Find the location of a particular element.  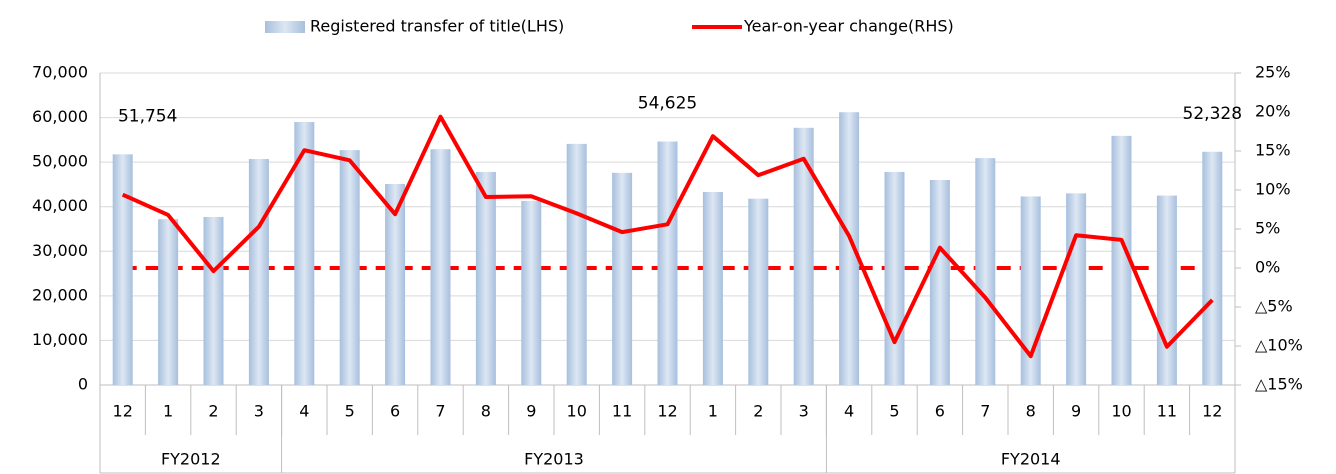

y-tick-label: 0 is located at coordinates (83, 384).